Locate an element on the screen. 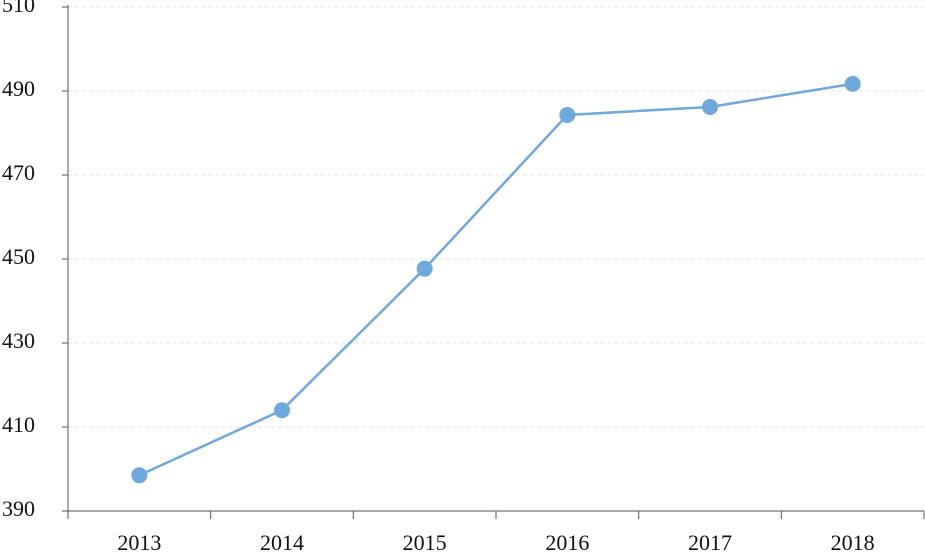  y-tick-label: 450 is located at coordinates (18, 256).